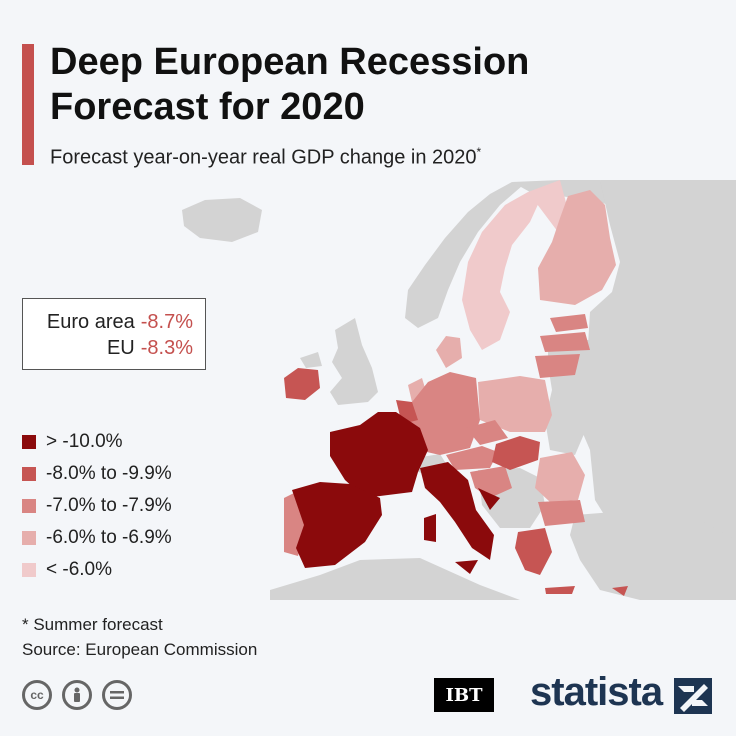  Describe the element at coordinates (655, 390) in the screenshot. I see `russia` at that location.